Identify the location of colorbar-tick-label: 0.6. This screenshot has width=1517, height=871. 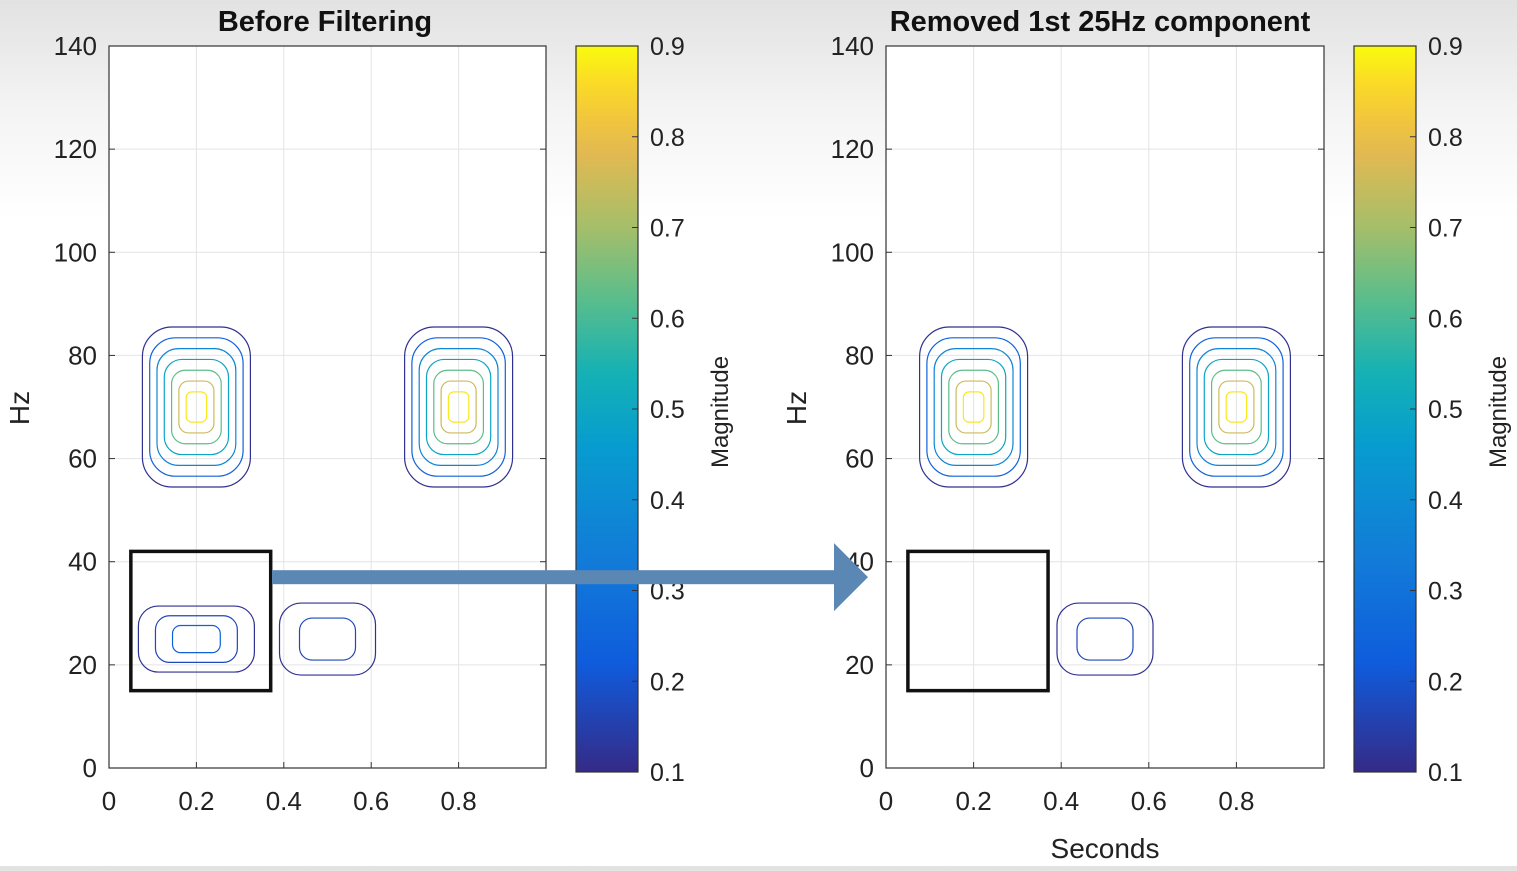
(667, 319).